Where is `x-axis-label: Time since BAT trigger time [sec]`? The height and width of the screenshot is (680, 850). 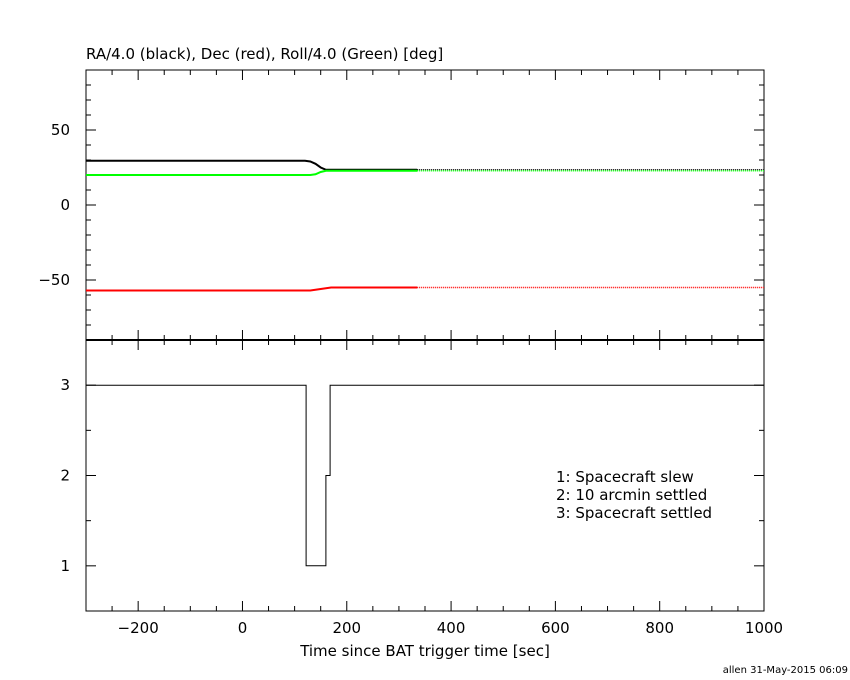
x-axis-label: Time since BAT trigger time [sec] is located at coordinates (424, 651).